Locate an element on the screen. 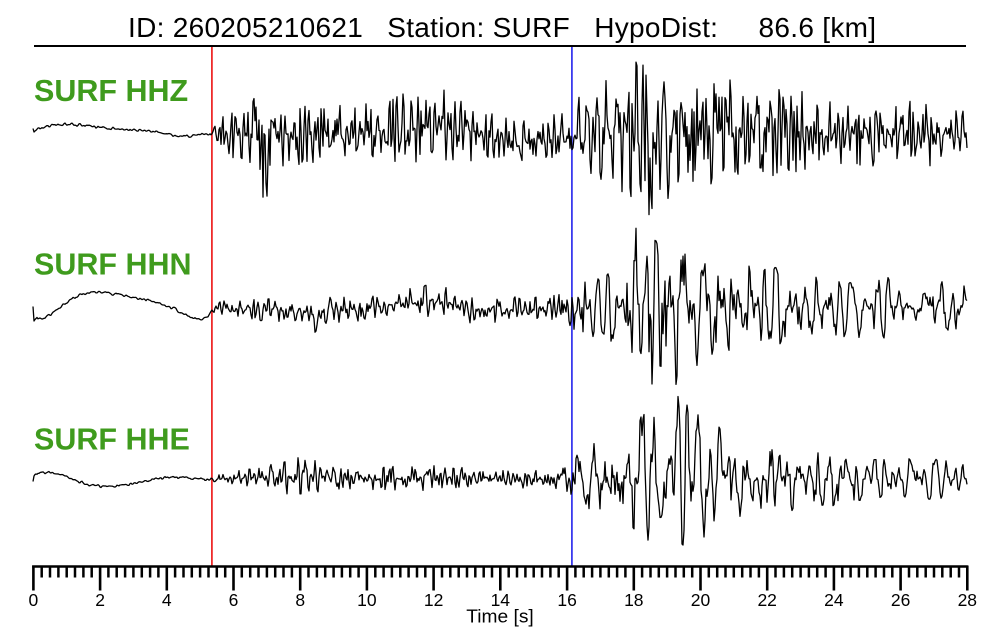 The image size is (1000, 640). svg-text: 2 is located at coordinates (100, 600).